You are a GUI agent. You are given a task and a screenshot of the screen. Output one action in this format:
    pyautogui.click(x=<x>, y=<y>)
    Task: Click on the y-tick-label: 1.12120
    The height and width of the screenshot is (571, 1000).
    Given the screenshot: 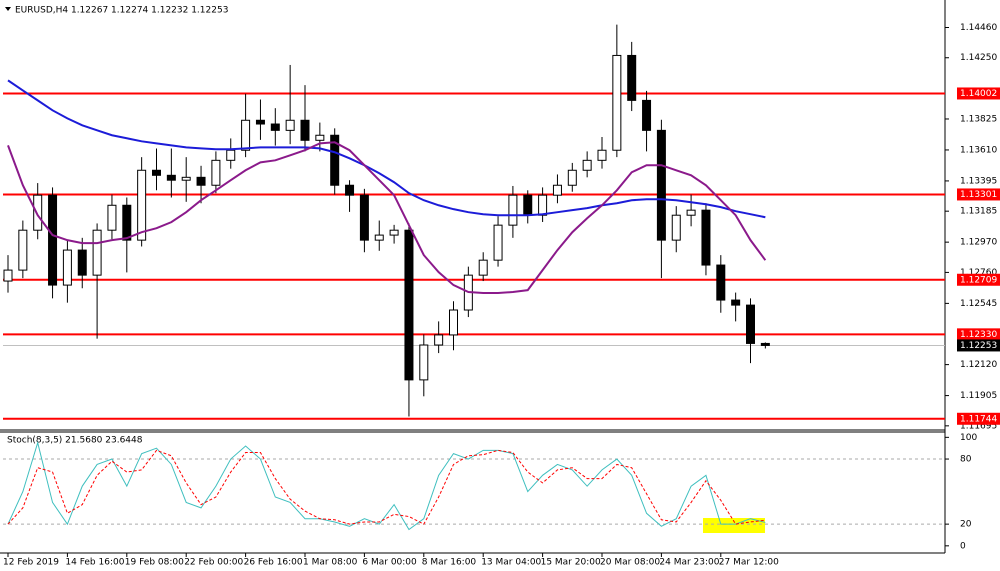 What is the action you would take?
    pyautogui.click(x=978, y=365)
    